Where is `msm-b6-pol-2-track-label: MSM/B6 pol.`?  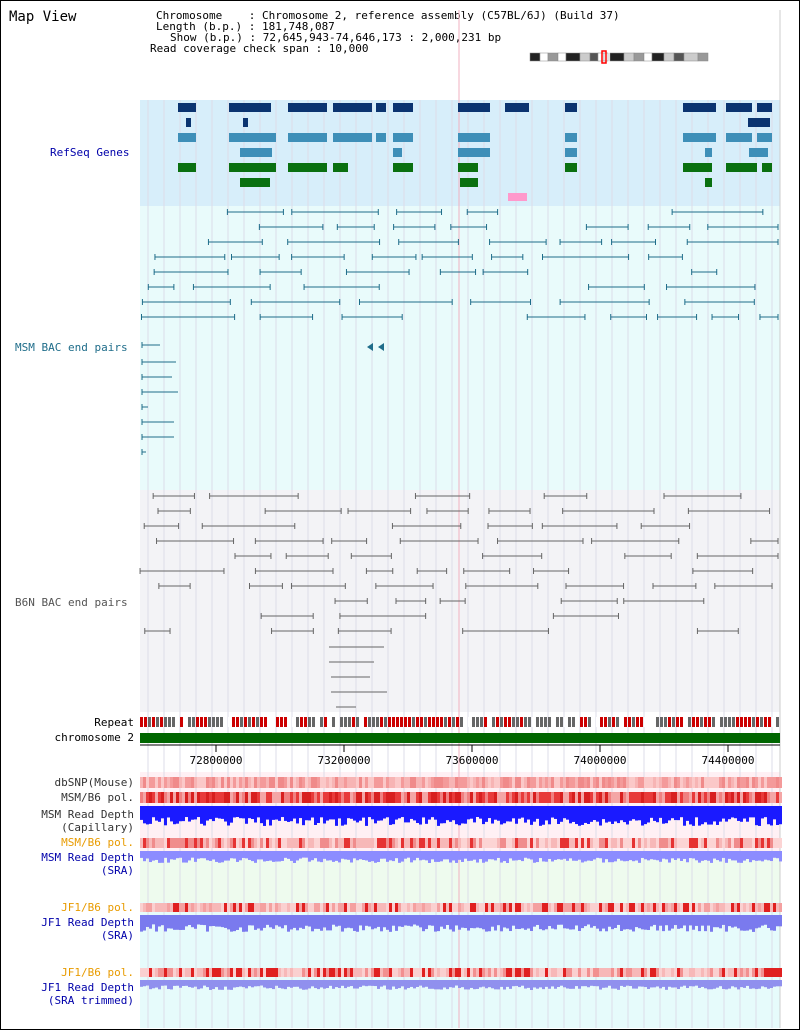 msm-b6-pol-2-track-label: MSM/B6 pol. is located at coordinates (97, 842).